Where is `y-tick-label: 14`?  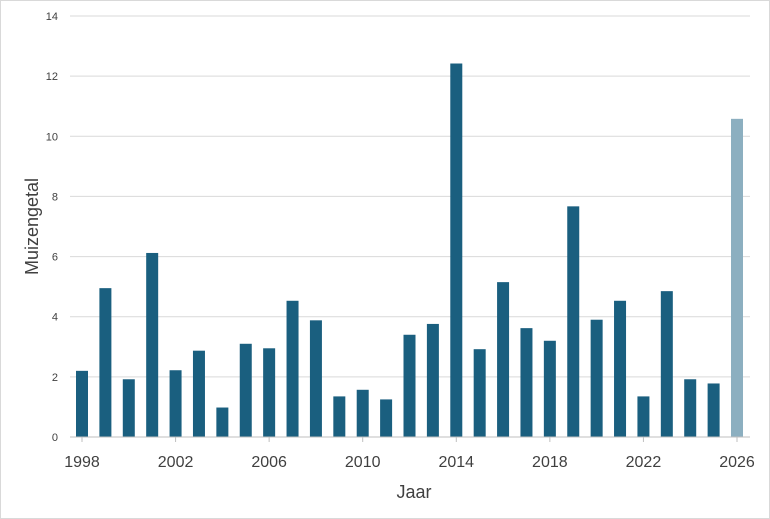
y-tick-label: 14 is located at coordinates (52, 17).